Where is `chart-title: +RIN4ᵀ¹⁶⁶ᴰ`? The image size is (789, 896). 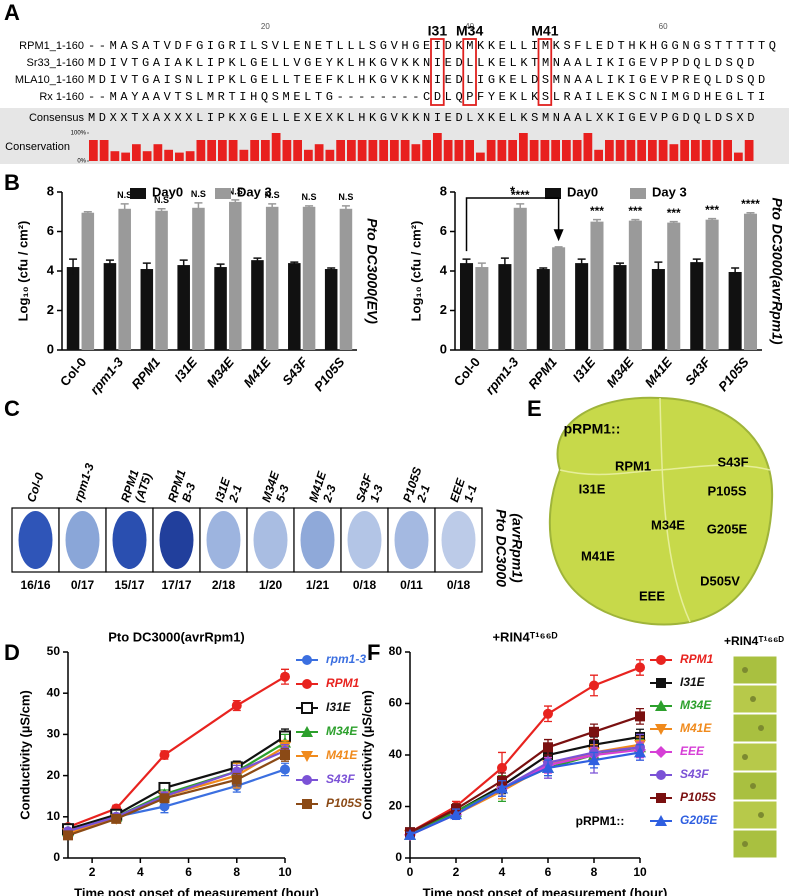
chart-title: +RIN4ᵀ¹⁶⁶ᴰ is located at coordinates (524, 636).